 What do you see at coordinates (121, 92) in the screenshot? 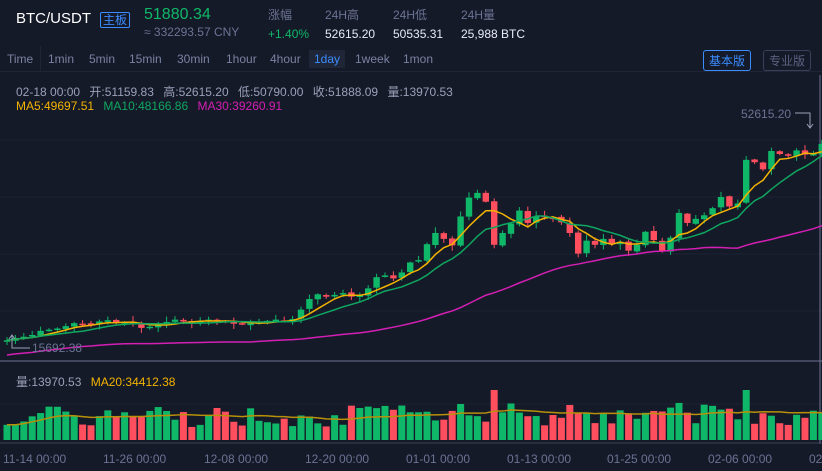
I see `ohlc-open: 开:51159.83` at bounding box center [121, 92].